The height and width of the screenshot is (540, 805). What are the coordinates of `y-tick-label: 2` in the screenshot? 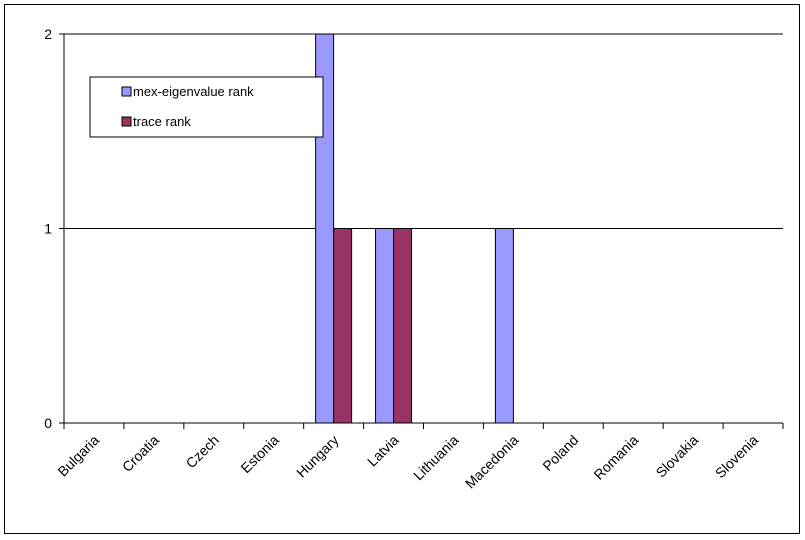 It's located at (48, 34).